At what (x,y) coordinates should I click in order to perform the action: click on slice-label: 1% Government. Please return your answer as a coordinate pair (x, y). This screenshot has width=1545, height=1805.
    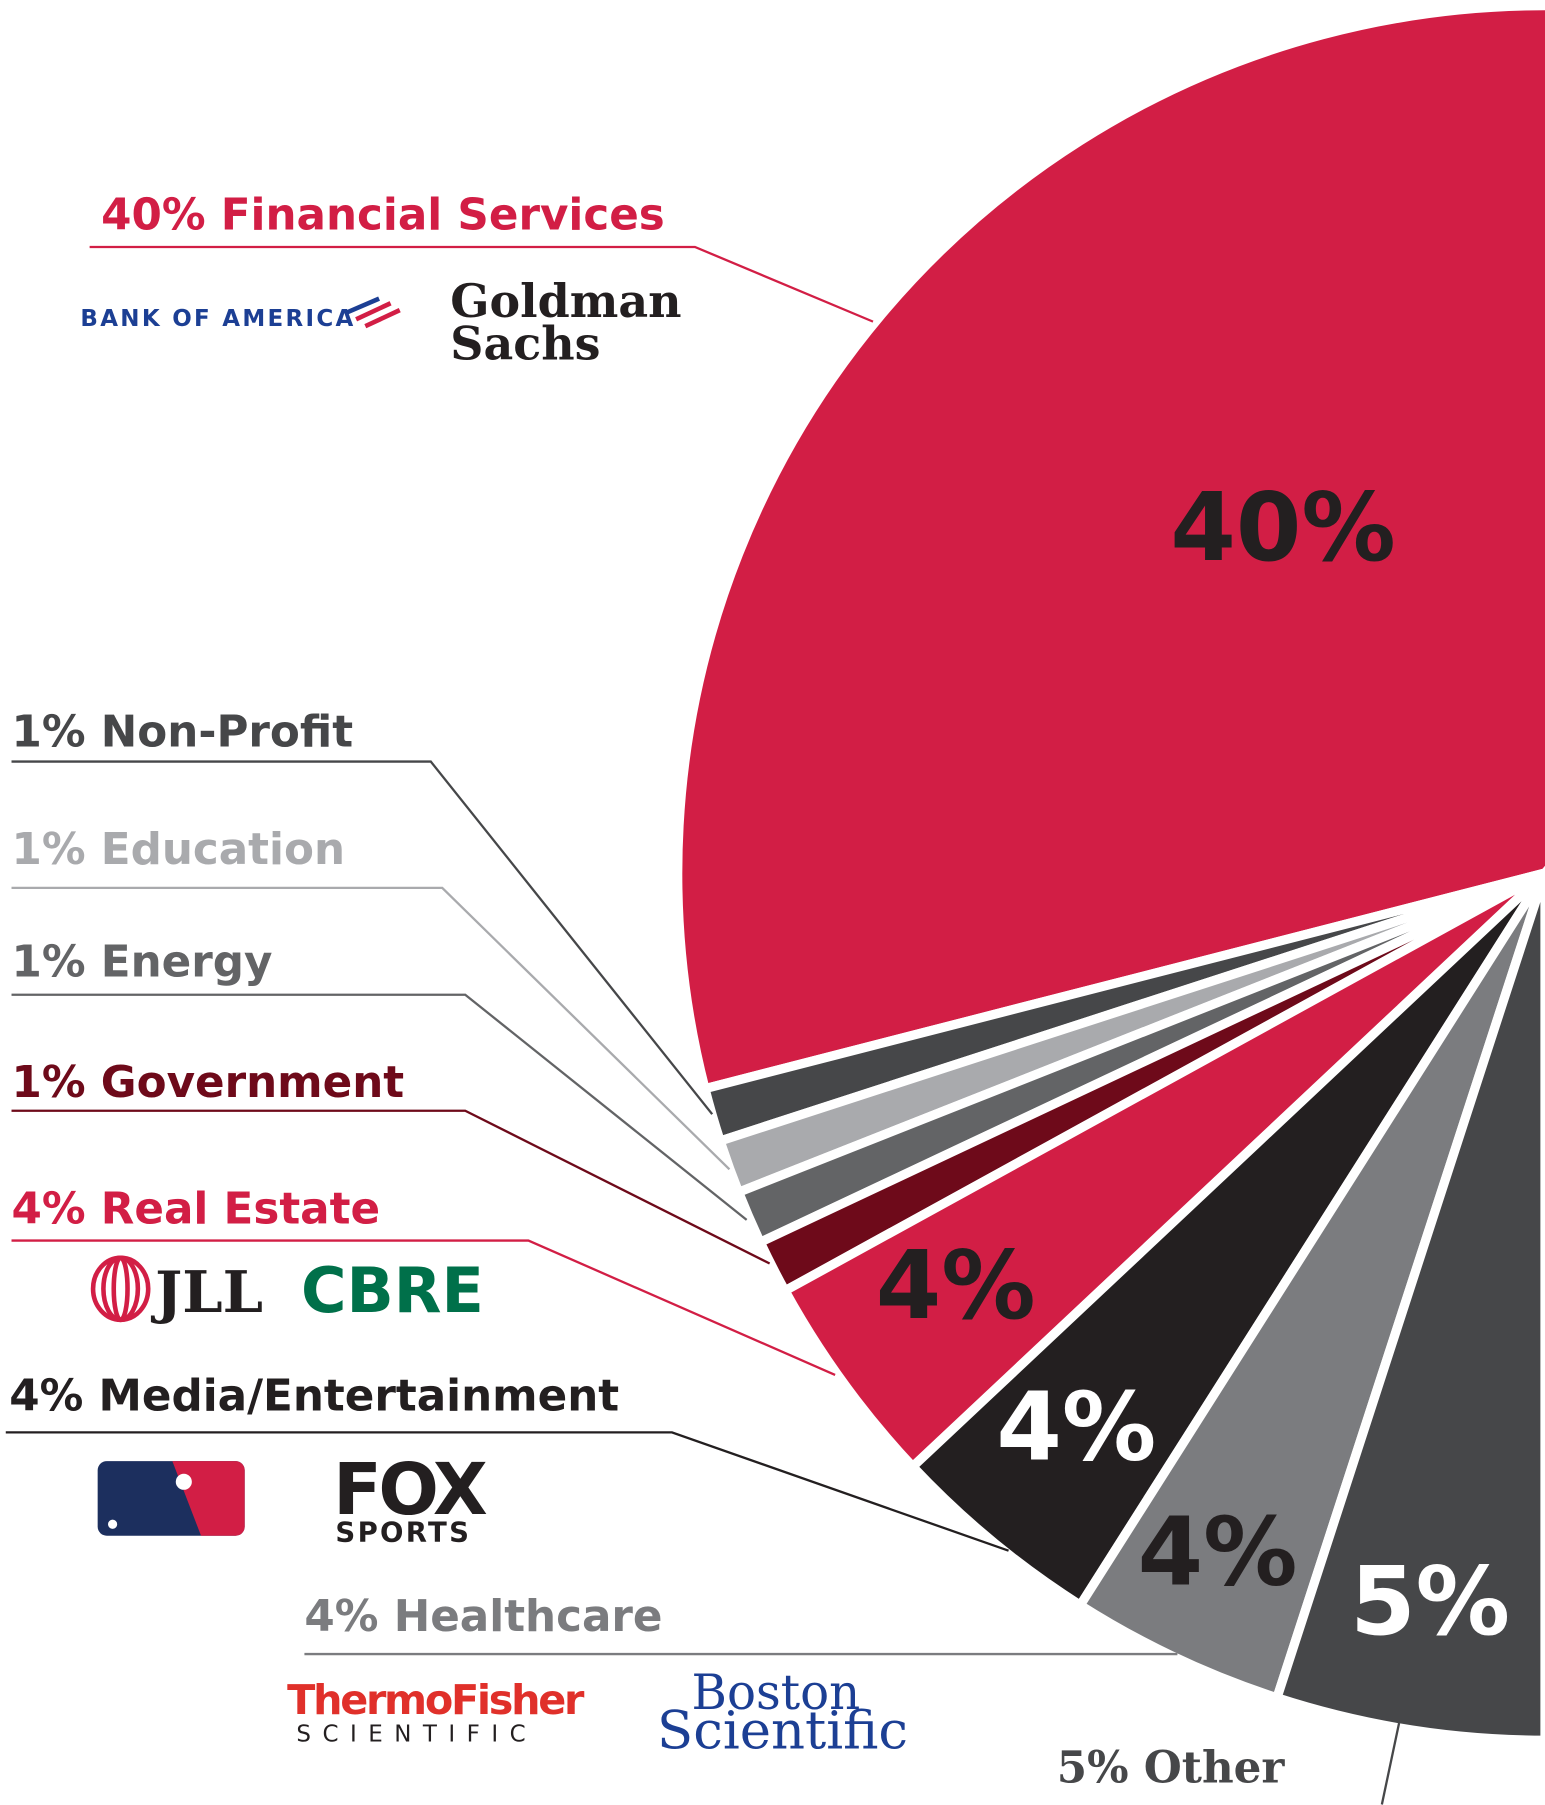
    Looking at the image, I should click on (208, 1082).